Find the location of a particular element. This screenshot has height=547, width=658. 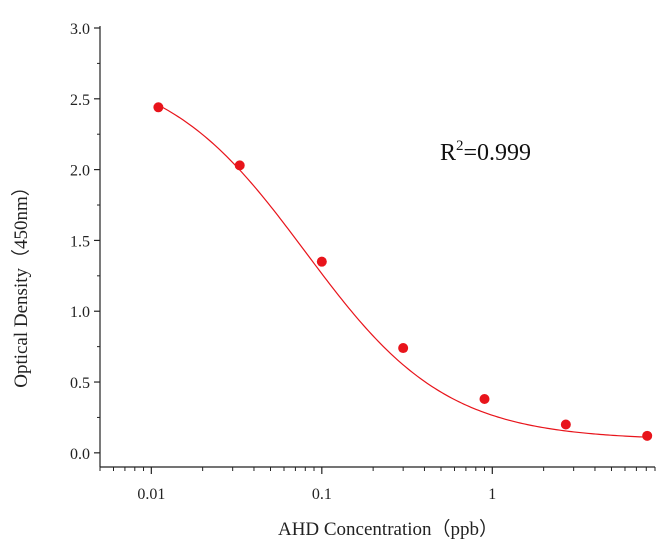

y-tick-label: 2.5 is located at coordinates (80, 100).